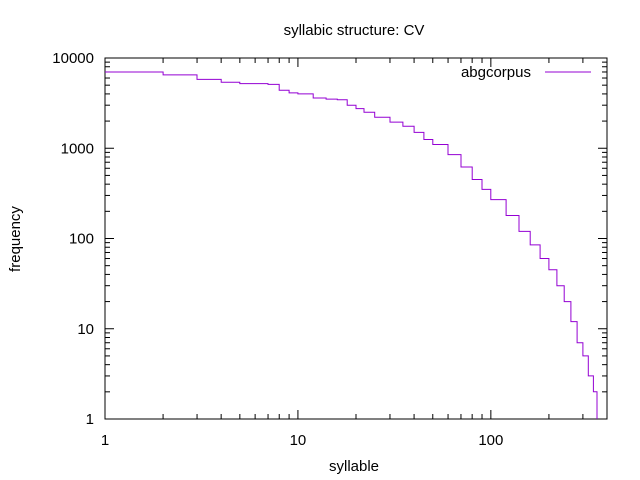  Describe the element at coordinates (81, 239) in the screenshot. I see `y-tick-label: 100` at that location.